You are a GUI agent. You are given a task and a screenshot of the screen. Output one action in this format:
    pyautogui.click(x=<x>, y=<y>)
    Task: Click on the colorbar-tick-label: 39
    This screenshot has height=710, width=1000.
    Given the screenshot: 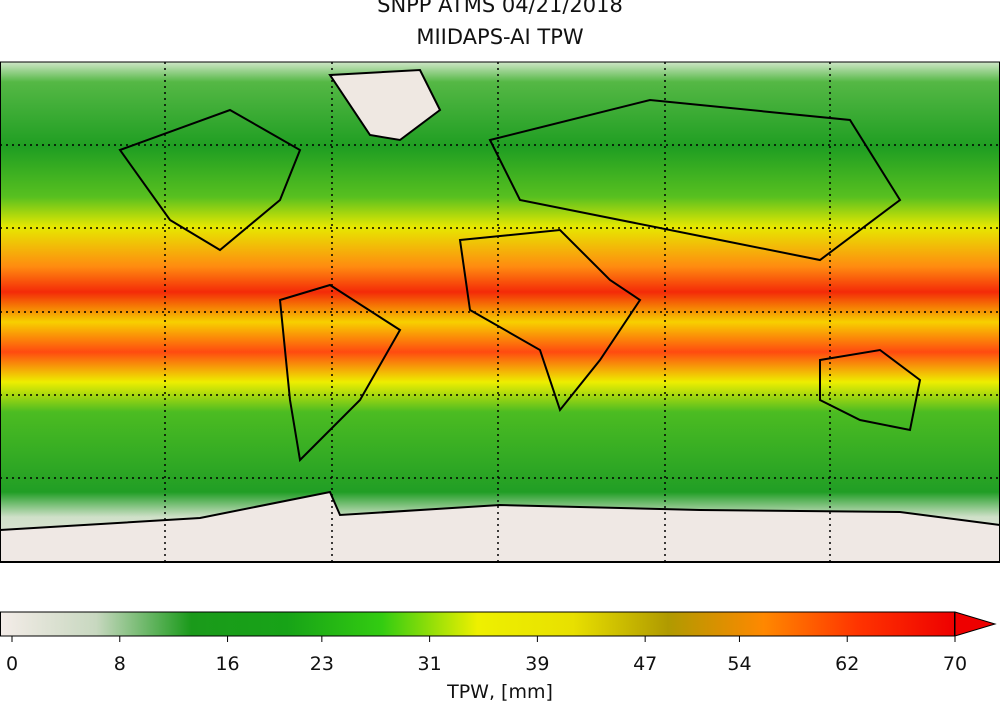 What is the action you would take?
    pyautogui.click(x=537, y=664)
    